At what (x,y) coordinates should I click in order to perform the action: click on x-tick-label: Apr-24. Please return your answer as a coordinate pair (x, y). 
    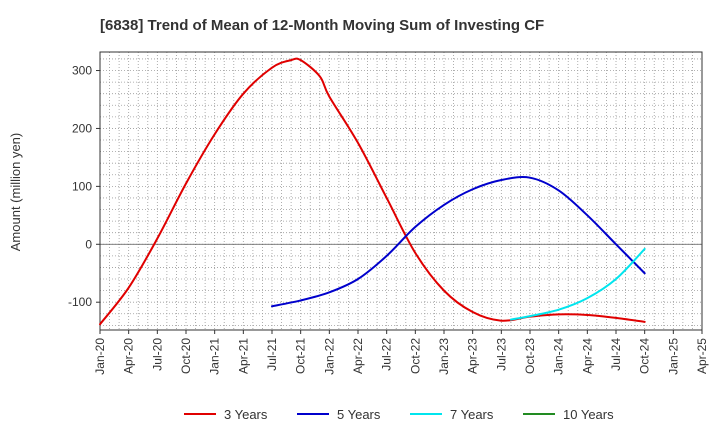
    Looking at the image, I should click on (587, 356).